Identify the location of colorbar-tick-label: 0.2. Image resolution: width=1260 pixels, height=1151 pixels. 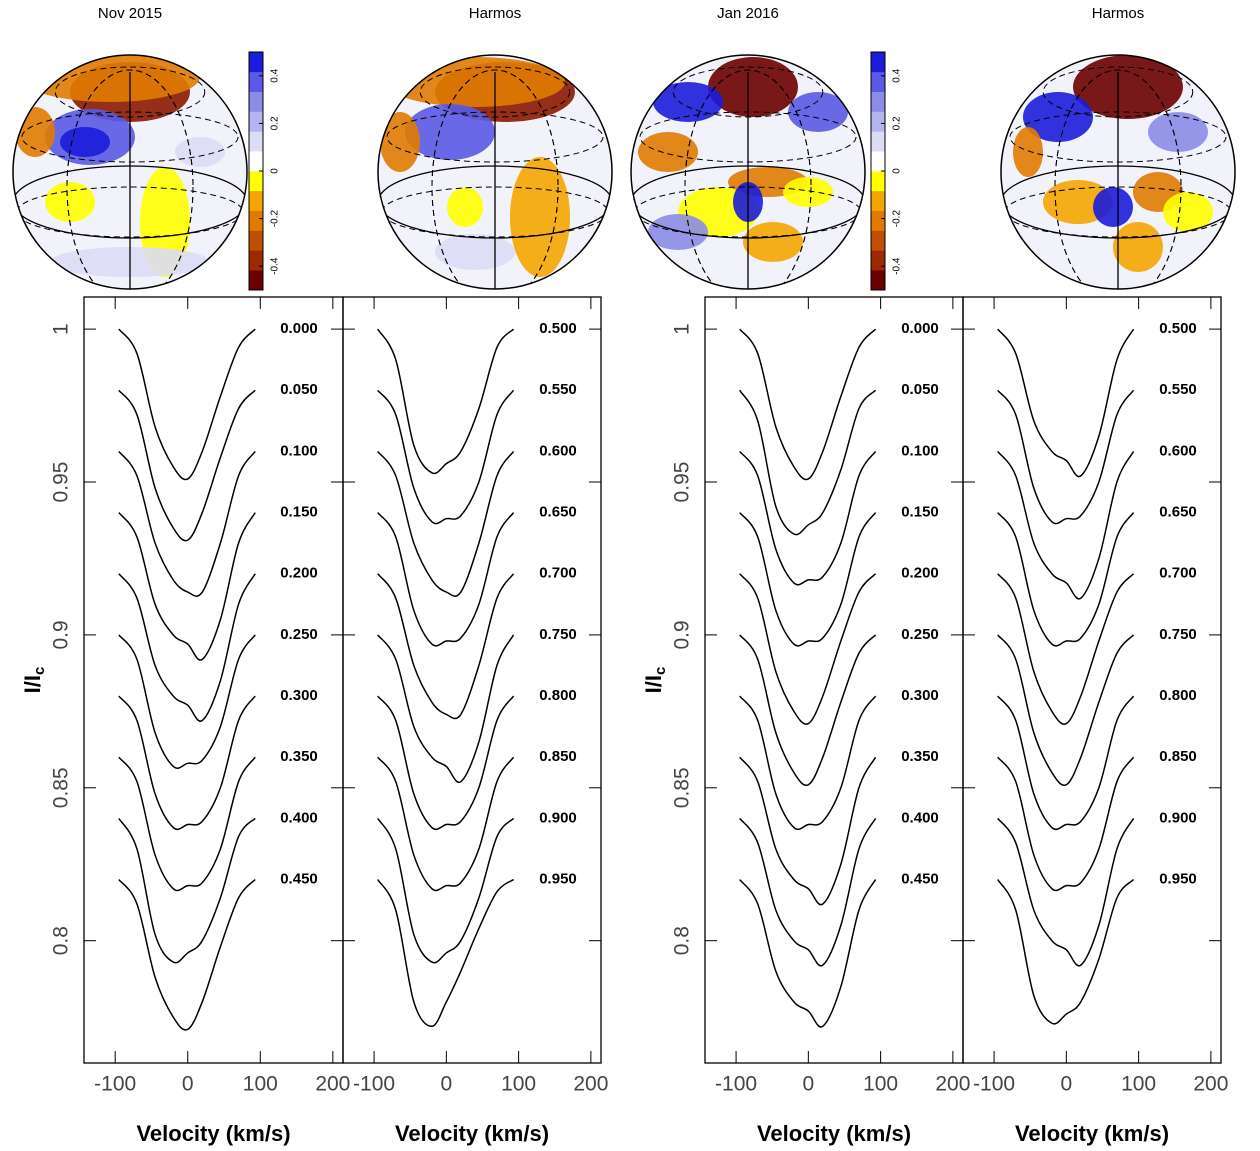
(897, 123).